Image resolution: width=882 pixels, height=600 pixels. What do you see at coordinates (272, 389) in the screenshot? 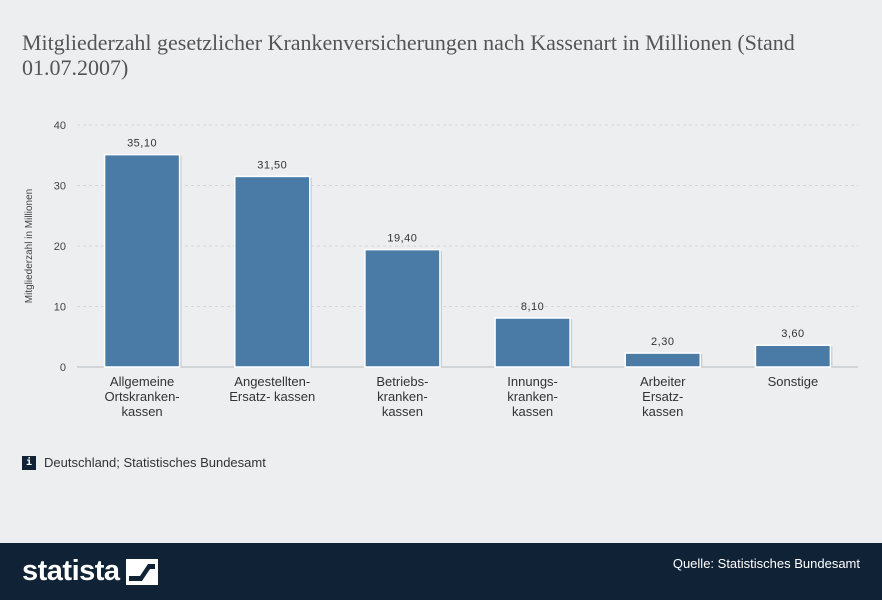
I see `x-tick-label: Angestellten-Ersatz- kassen` at bounding box center [272, 389].